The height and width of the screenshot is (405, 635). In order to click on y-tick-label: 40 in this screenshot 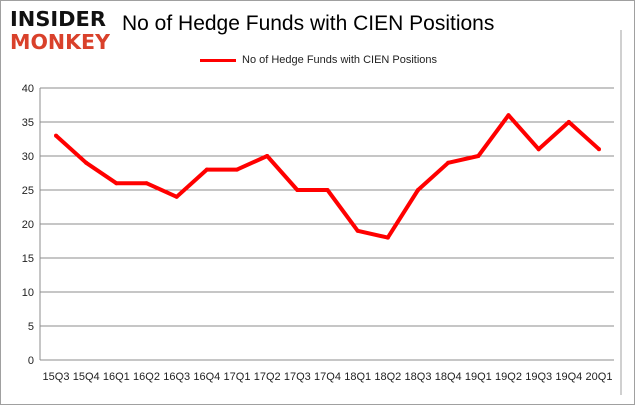, I will do `click(28, 89)`.